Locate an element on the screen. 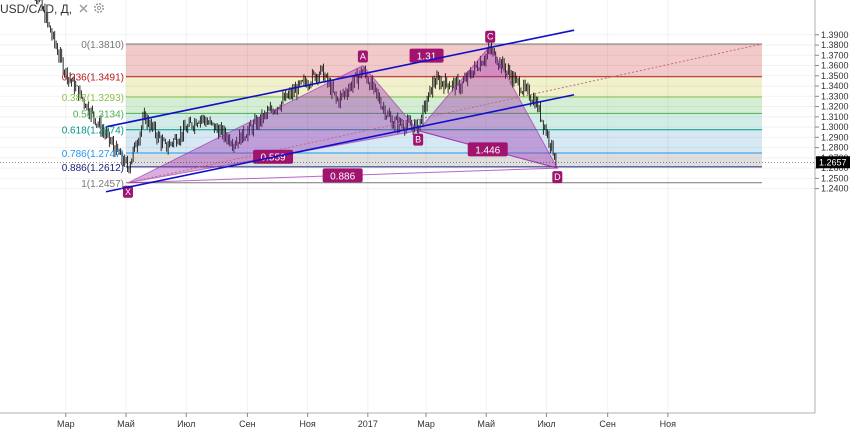 The image size is (850, 431). close-icon is located at coordinates (83, 8).